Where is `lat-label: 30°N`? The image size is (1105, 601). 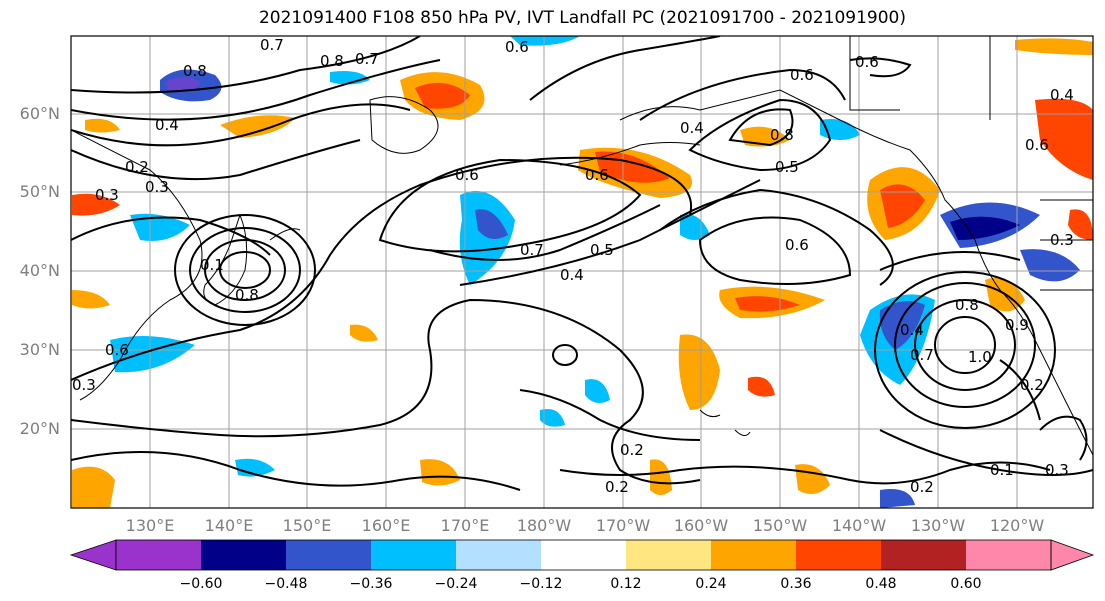
lat-label: 30°N is located at coordinates (39, 349).